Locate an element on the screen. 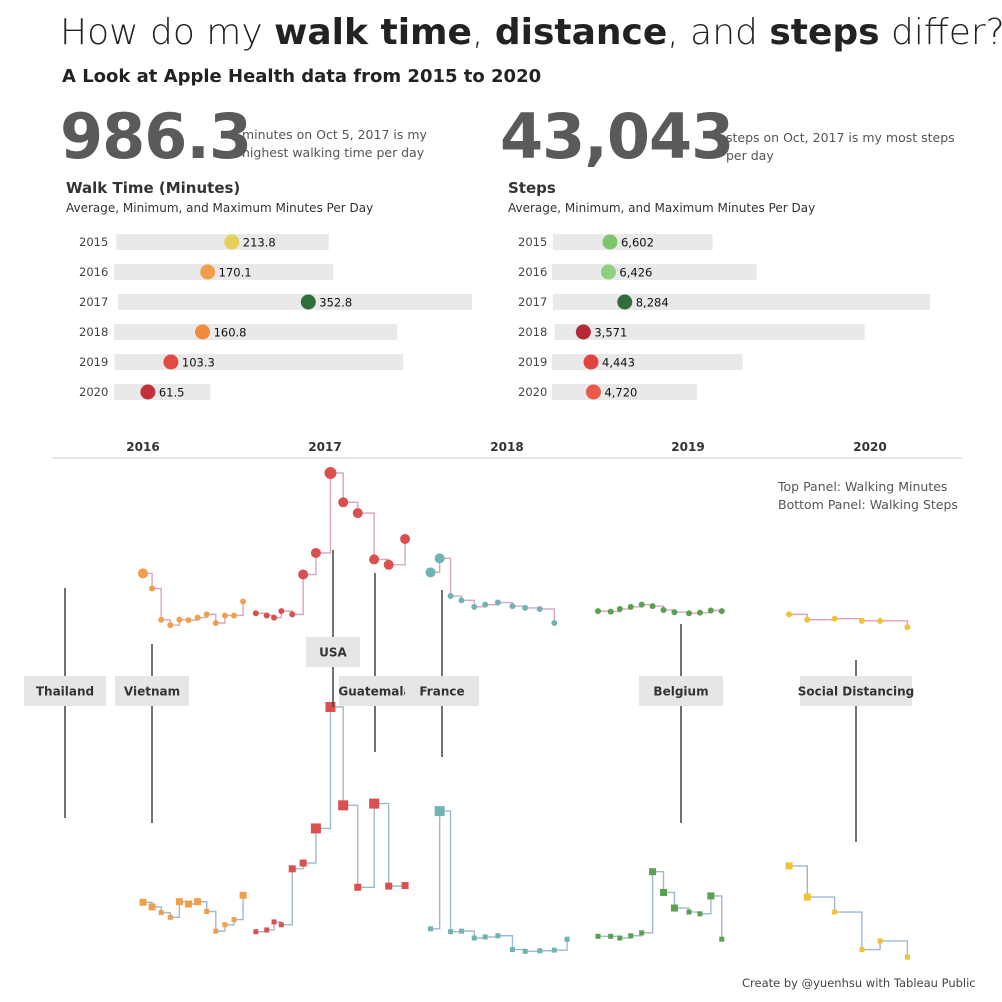 This screenshot has height=1002, width=1002. steps-kpi-desc-line2: per day is located at coordinates (750, 155).